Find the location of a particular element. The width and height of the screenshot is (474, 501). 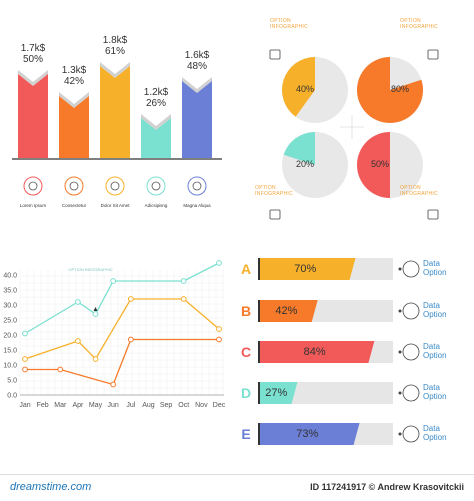

plant-icon is located at coordinates (115, 186).